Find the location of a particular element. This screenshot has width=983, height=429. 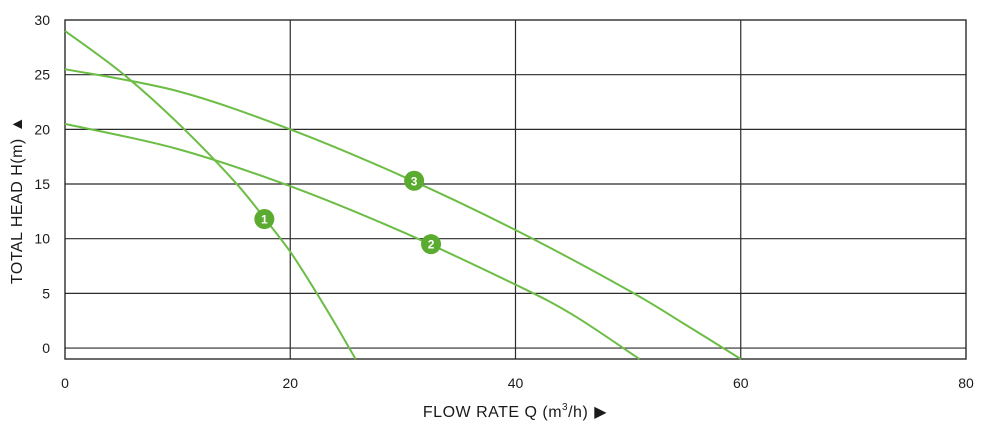

x-tick-label: 80 is located at coordinates (966, 383).